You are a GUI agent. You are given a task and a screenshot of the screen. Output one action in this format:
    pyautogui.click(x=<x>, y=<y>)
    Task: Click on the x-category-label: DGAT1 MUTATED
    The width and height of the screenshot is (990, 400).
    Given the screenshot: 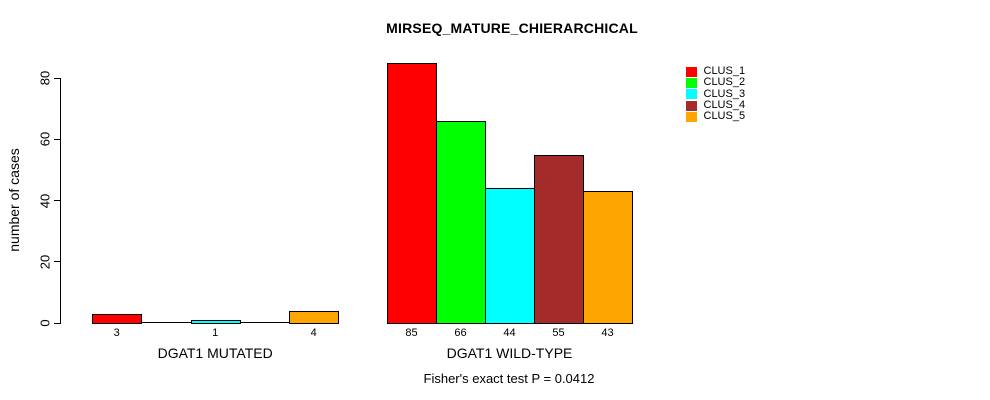 What is the action you would take?
    pyautogui.click(x=215, y=353)
    